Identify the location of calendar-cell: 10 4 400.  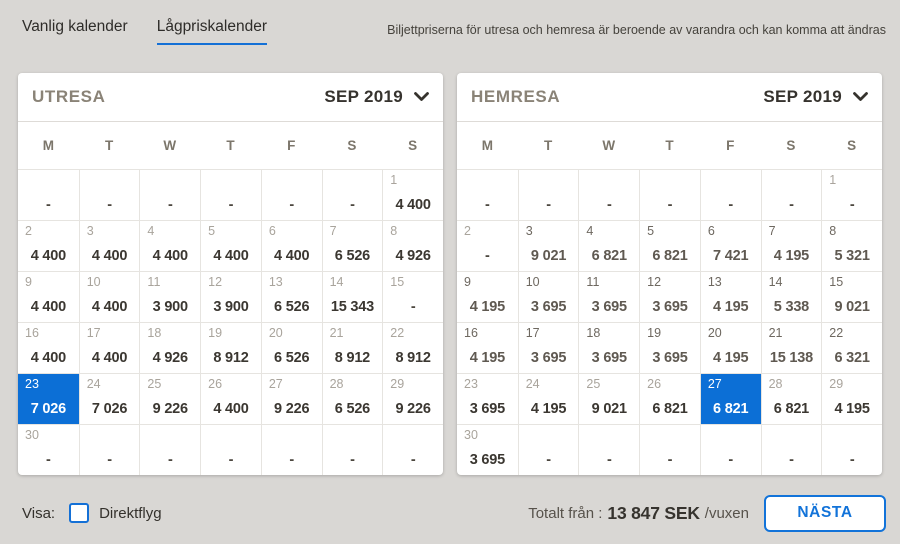
(109, 296).